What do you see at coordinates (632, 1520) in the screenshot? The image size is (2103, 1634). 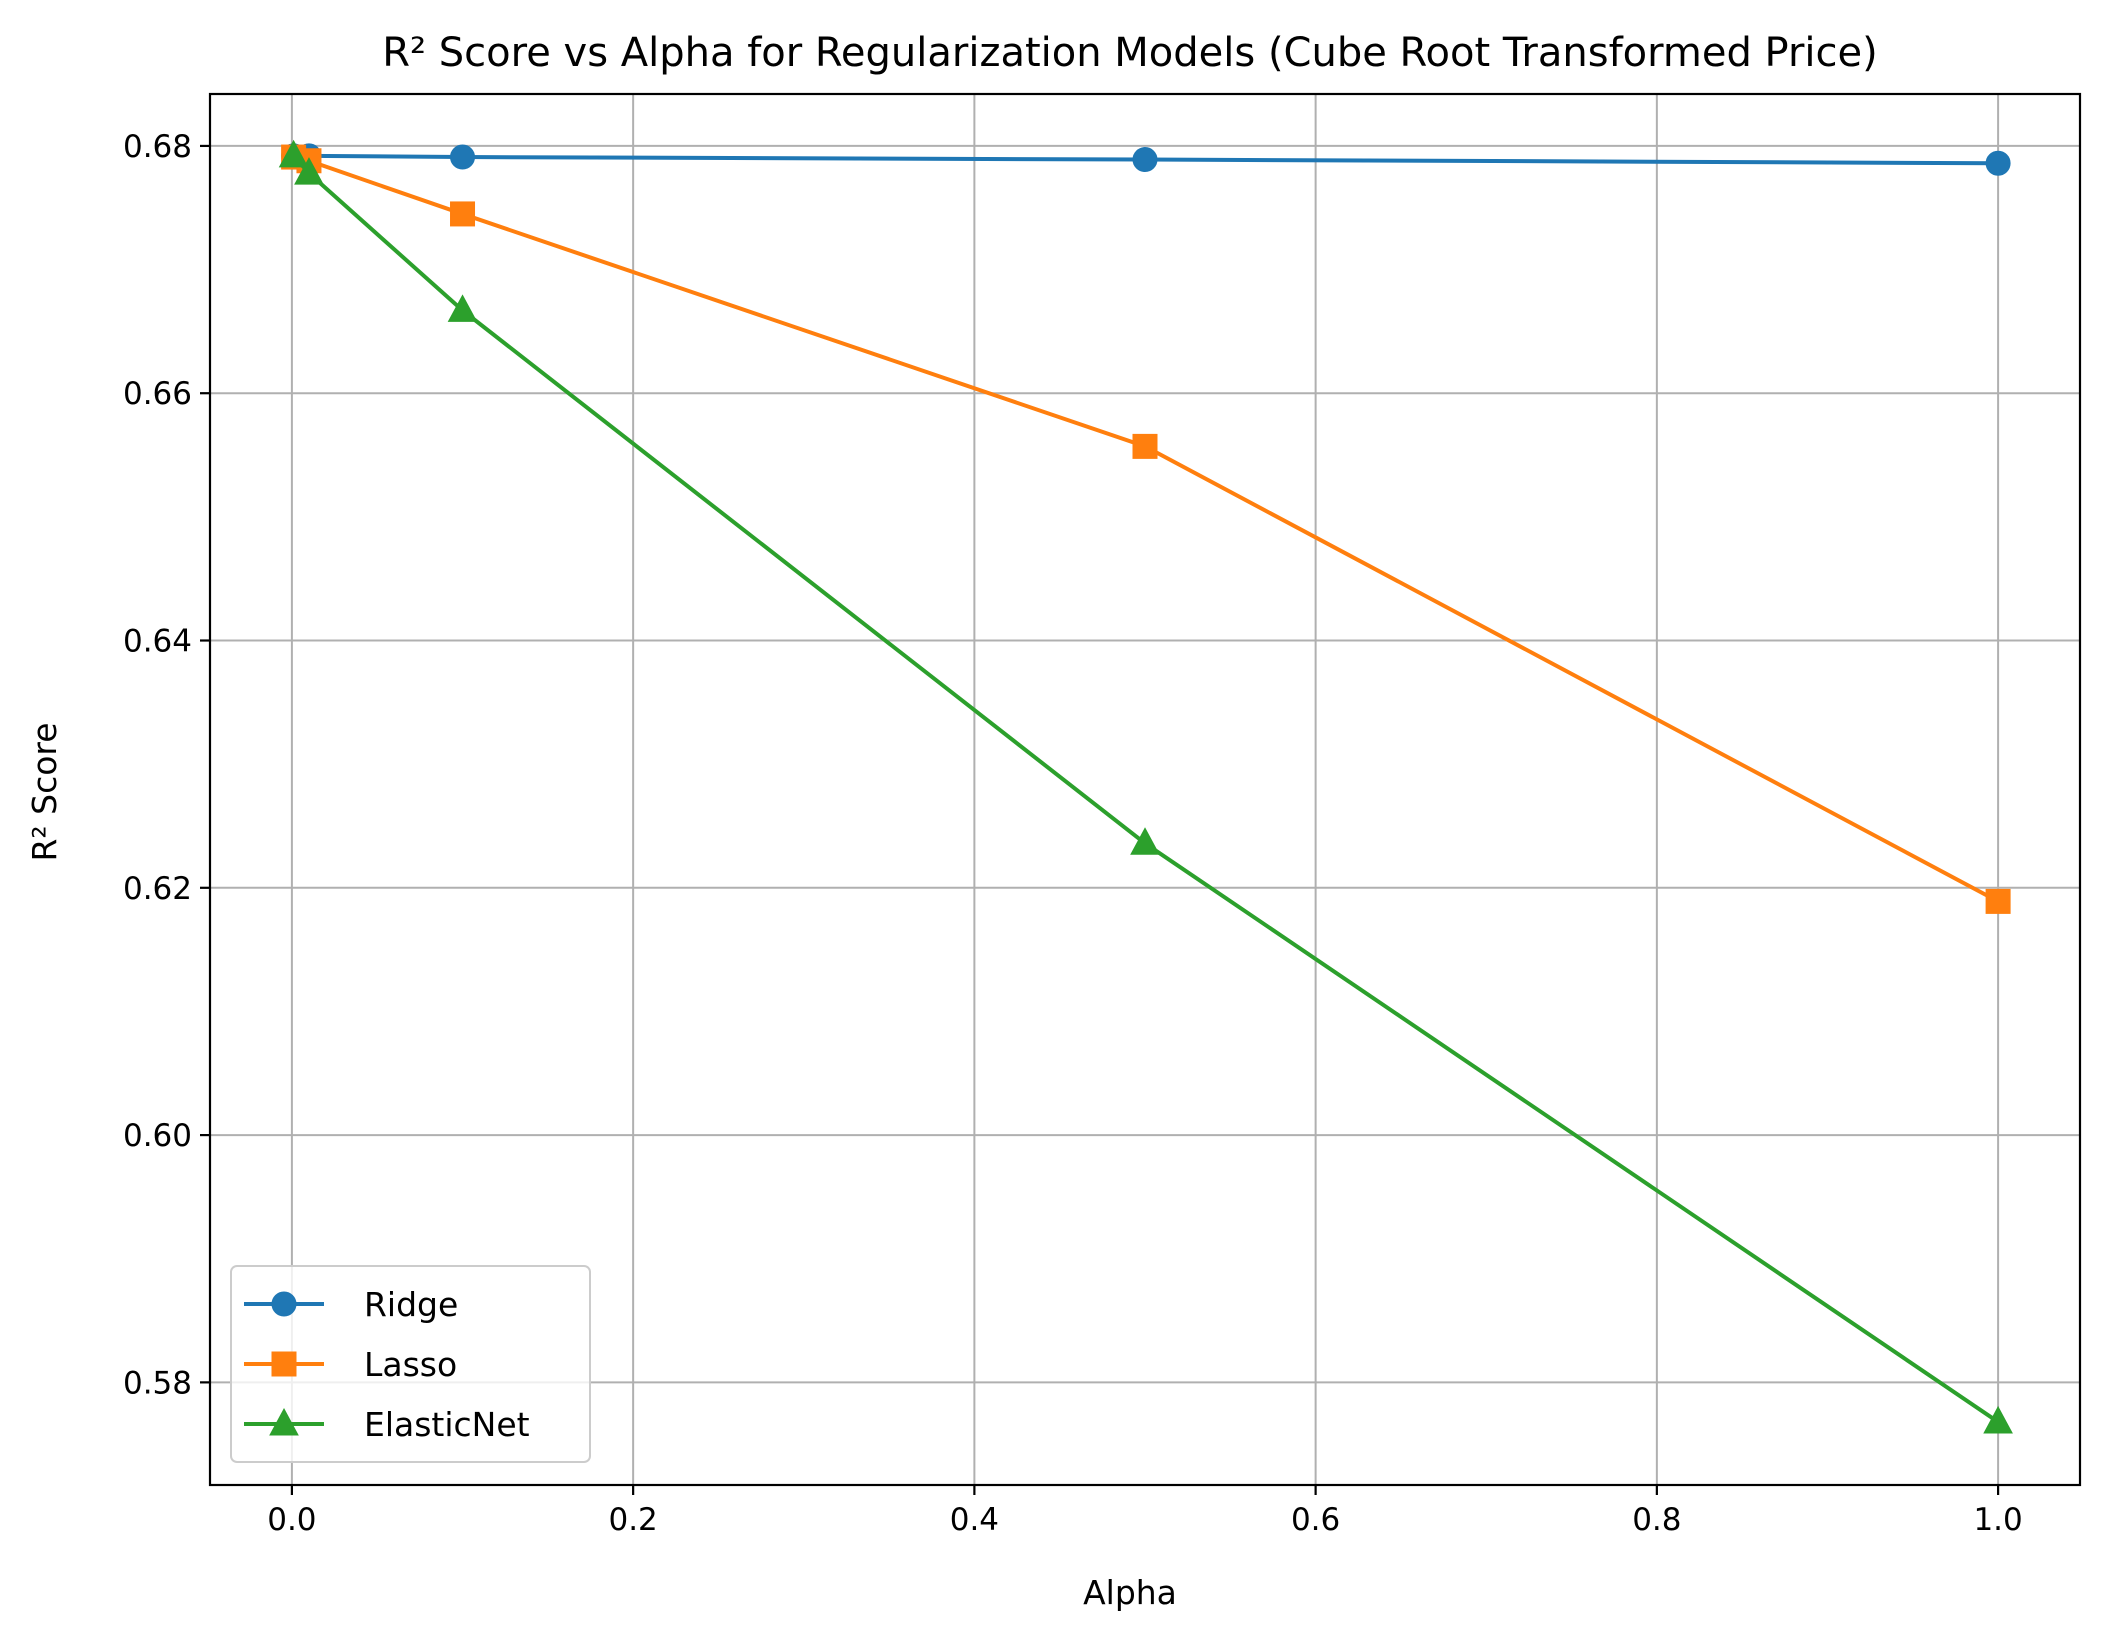 I see `x-tick-label: 0.2` at bounding box center [632, 1520].